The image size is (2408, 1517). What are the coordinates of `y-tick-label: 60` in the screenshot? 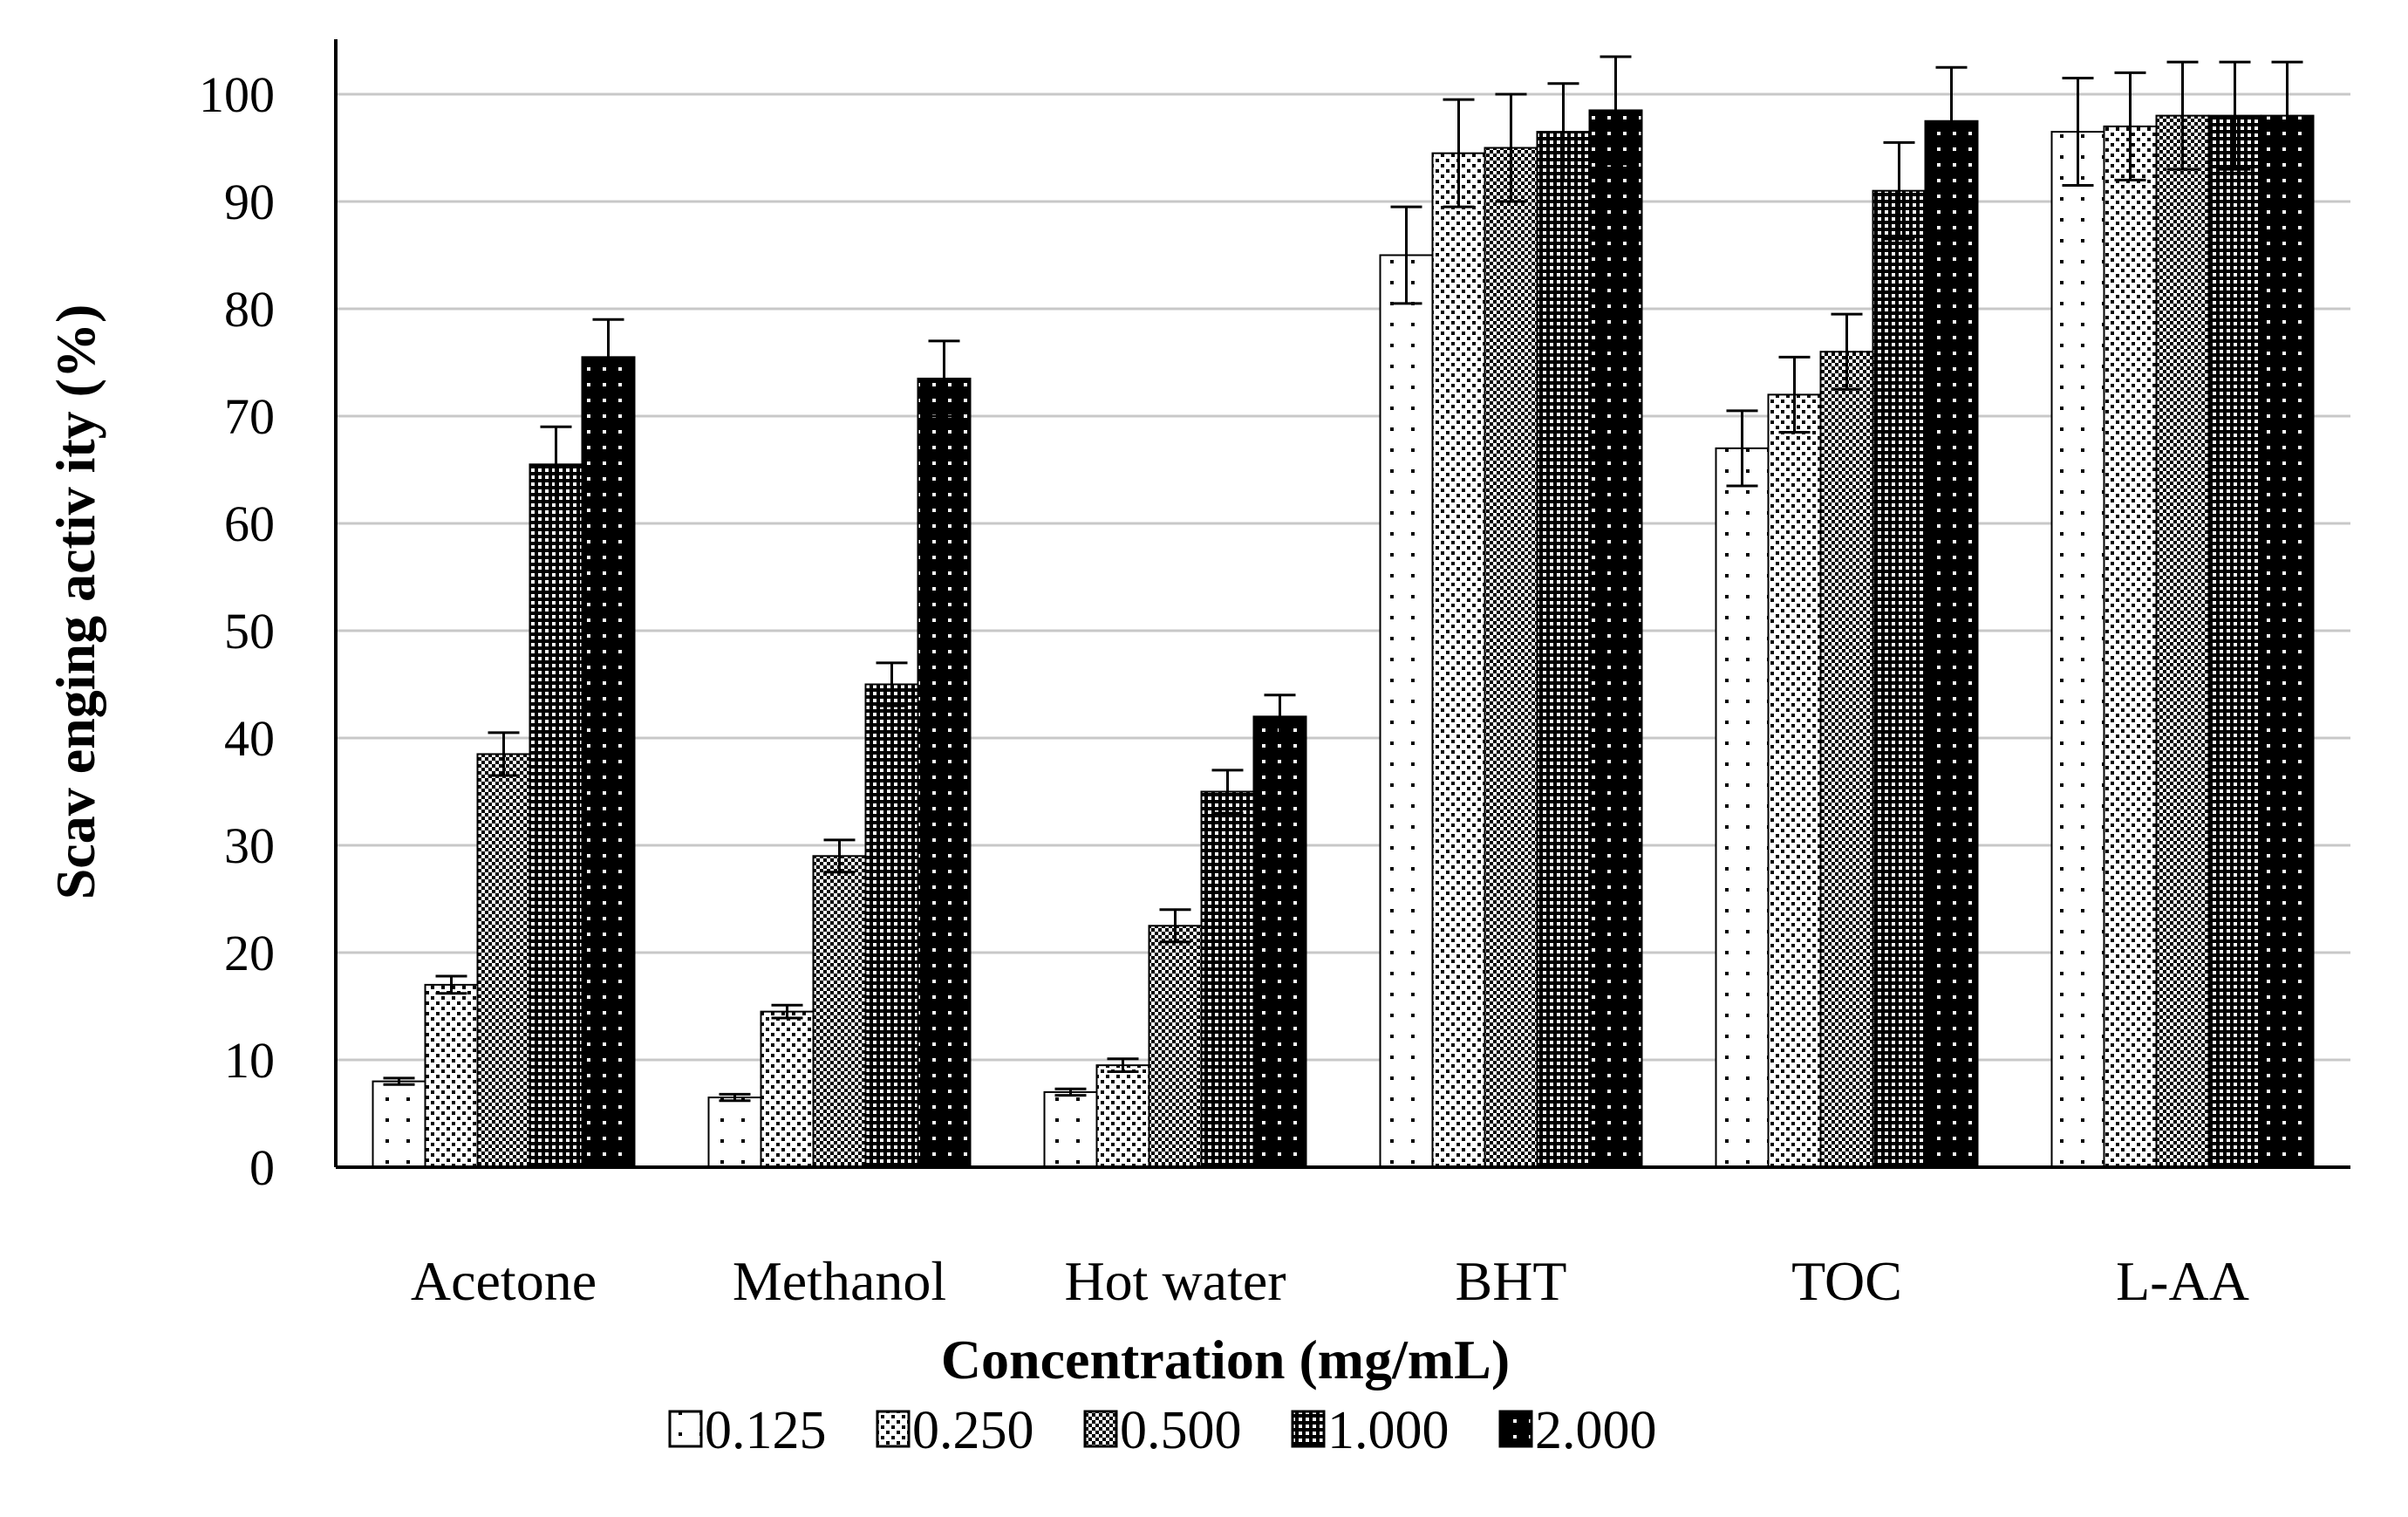 It's located at (249, 523).